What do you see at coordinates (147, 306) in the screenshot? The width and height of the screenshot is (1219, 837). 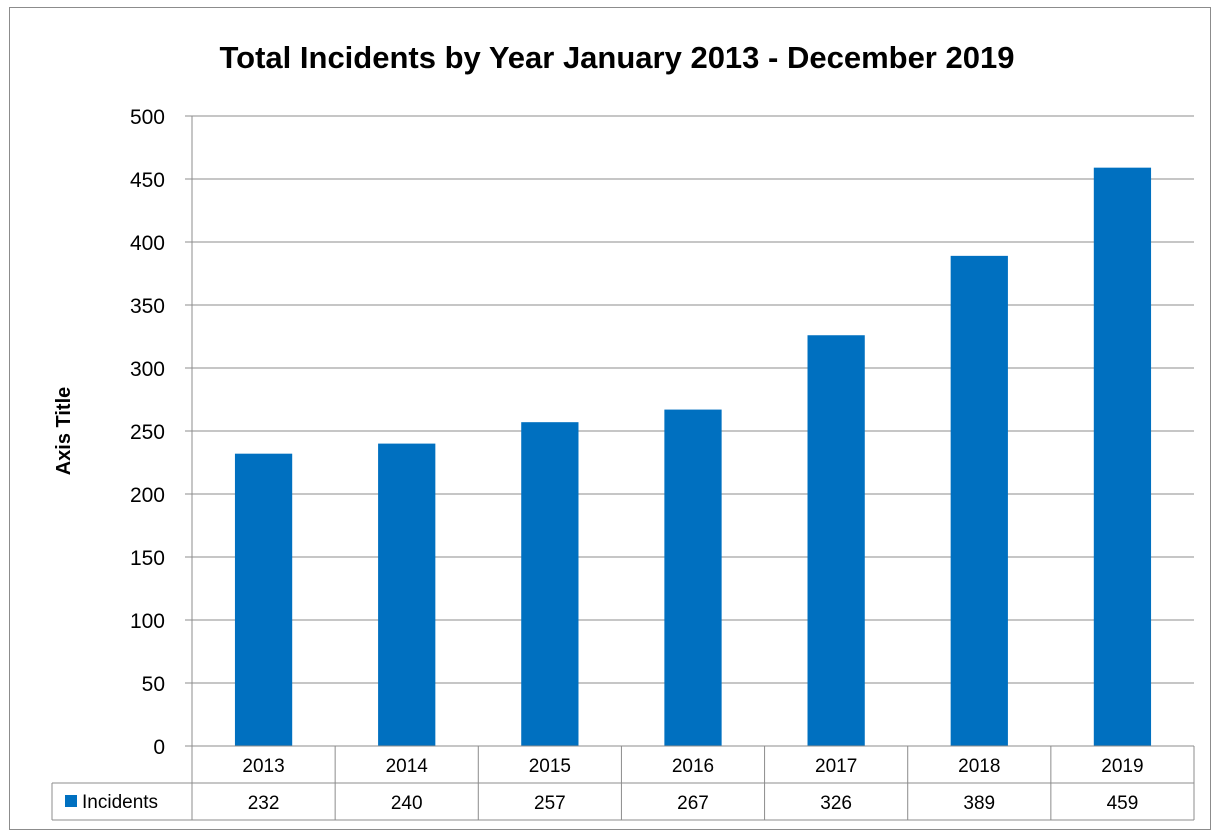 I see `y-tick-label: 350` at bounding box center [147, 306].